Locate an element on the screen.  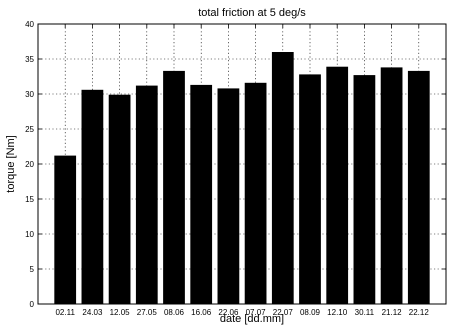
x-tick-label: 27.05 is located at coordinates (147, 312).